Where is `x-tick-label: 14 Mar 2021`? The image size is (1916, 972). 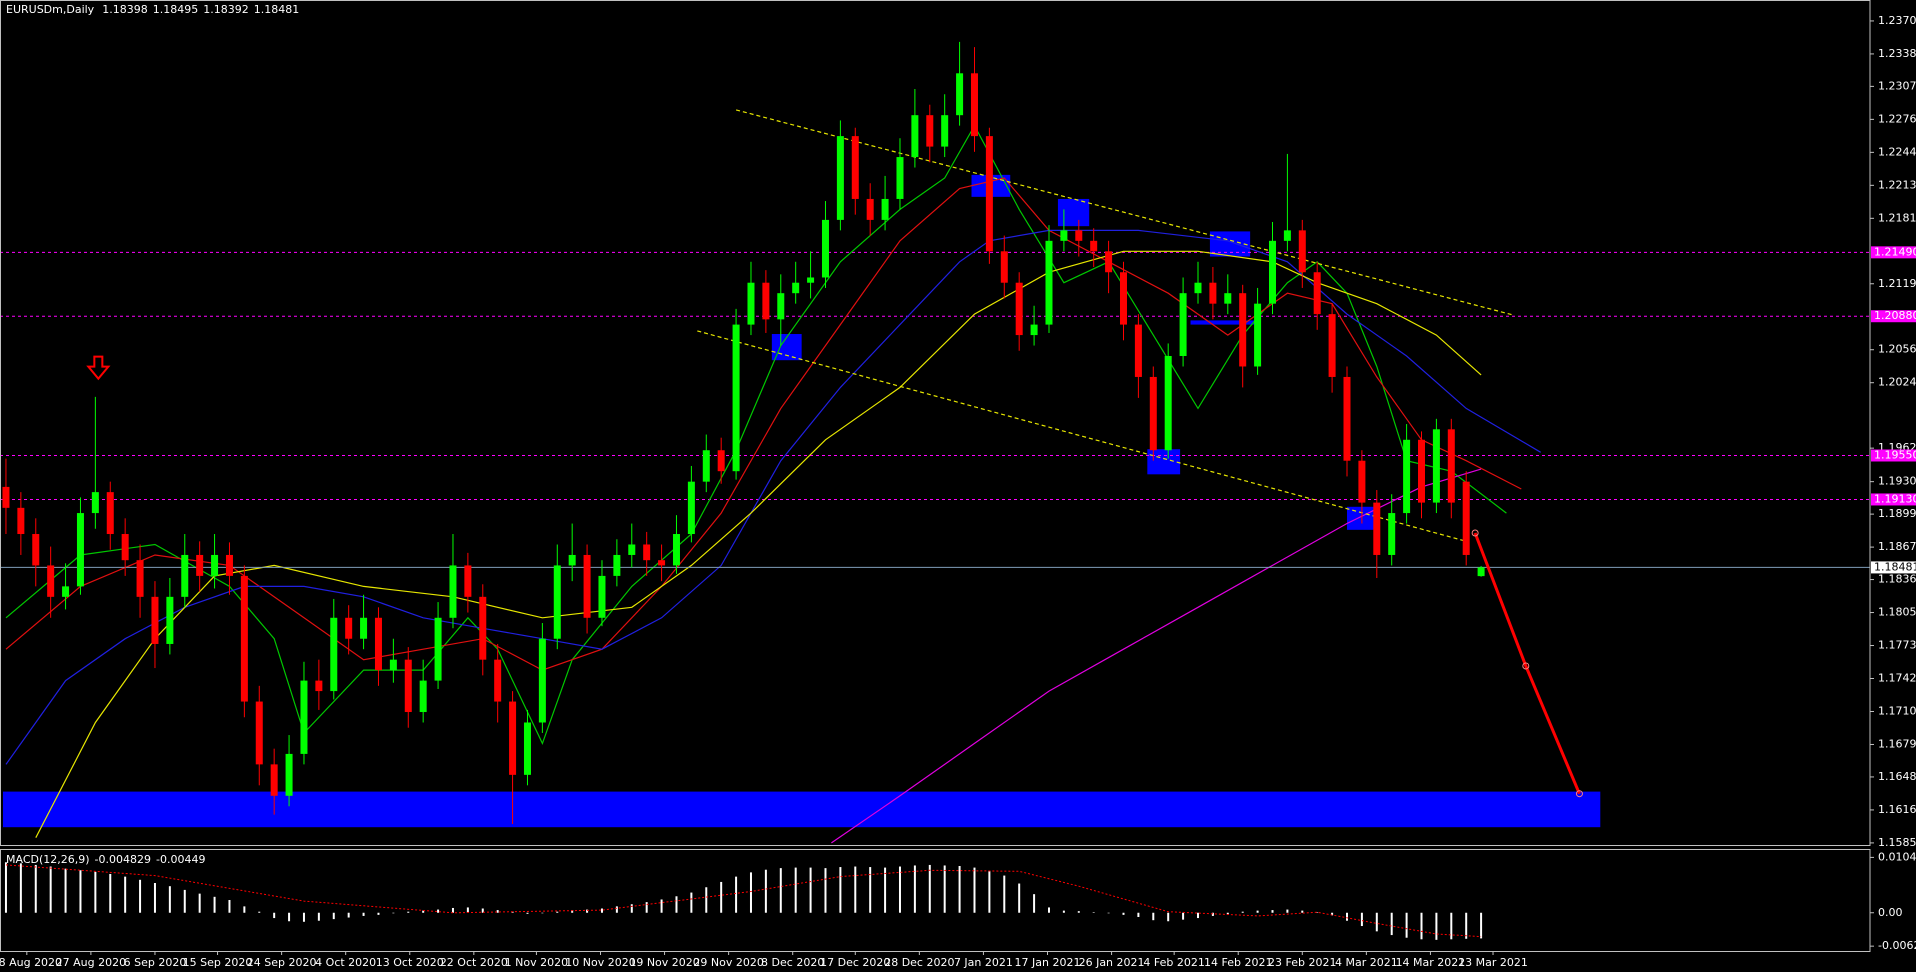
x-tick-label: 14 Mar 2021 is located at coordinates (1431, 962).